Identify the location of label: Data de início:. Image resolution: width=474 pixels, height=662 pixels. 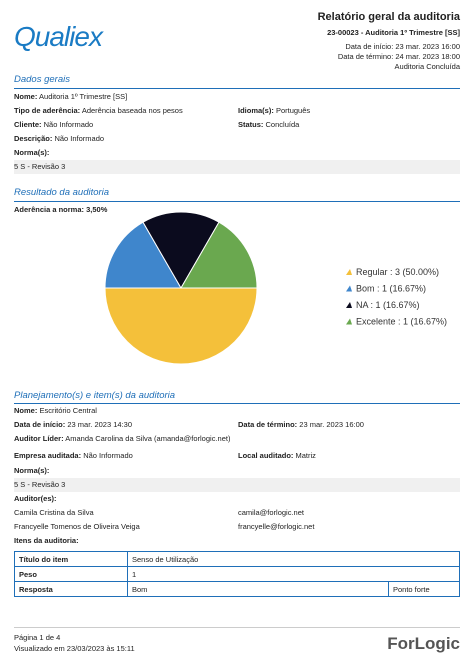
(40, 424).